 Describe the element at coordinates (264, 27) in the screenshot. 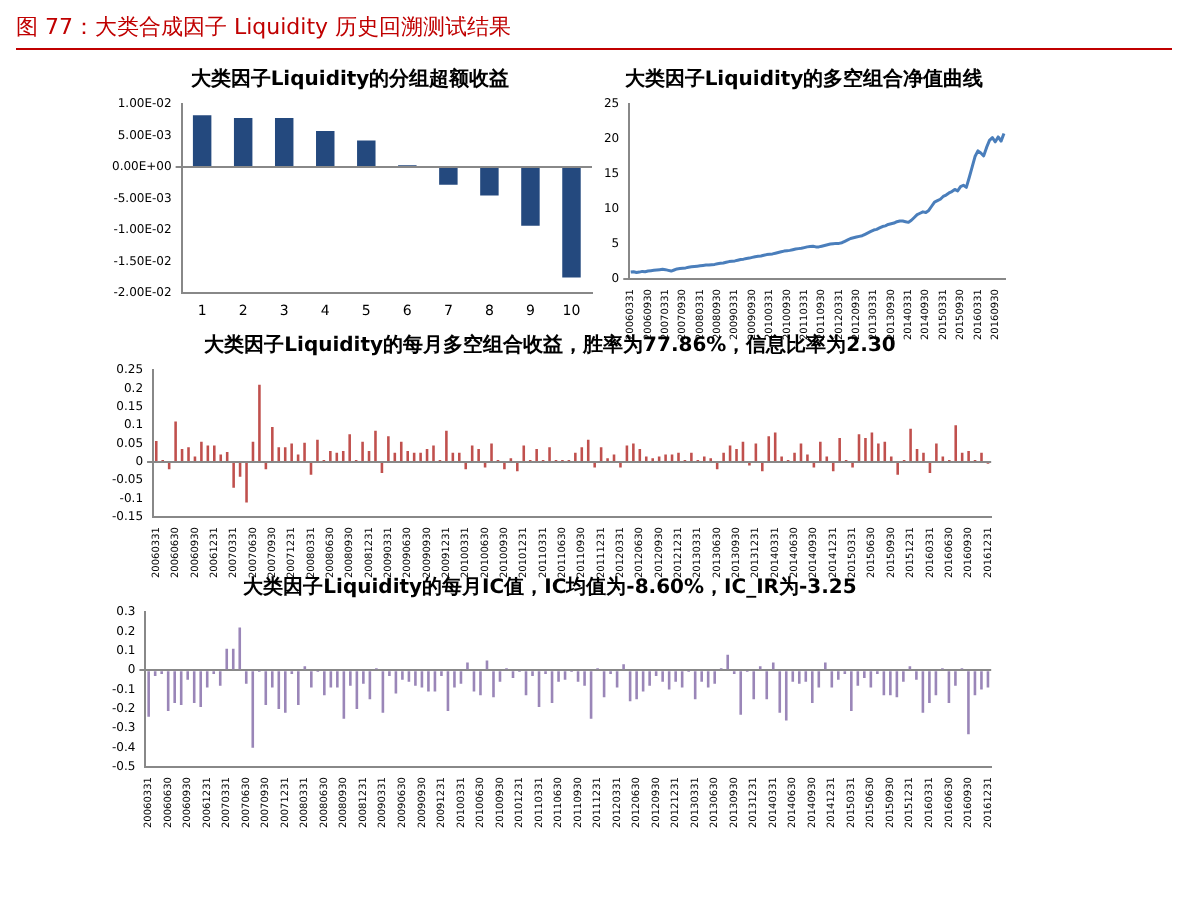

I see `caption: 图 77：大类合成因子 Liquidity 历史回溯测试结果` at that location.